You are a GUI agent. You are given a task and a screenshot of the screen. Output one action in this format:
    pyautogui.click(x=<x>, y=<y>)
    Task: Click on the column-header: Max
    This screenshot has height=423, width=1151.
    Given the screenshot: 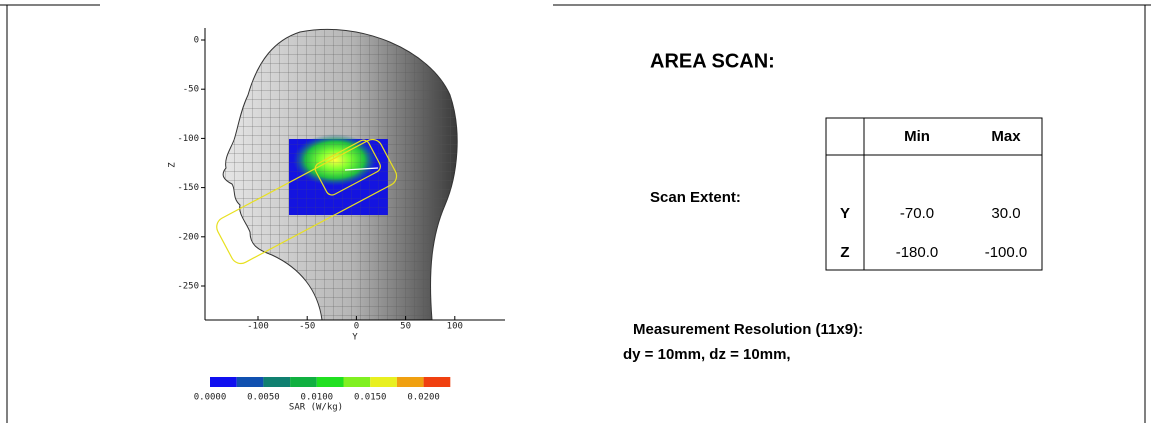 What is the action you would take?
    pyautogui.click(x=1006, y=136)
    